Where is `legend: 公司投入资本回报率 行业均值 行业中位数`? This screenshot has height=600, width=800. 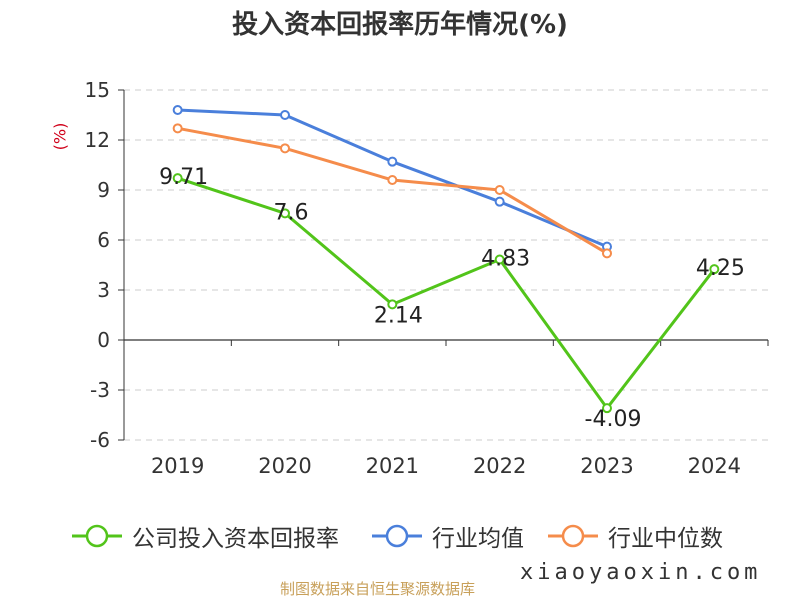
legend: 公司投入资本回报率 行业均值 行业中位数 is located at coordinates (400, 536).